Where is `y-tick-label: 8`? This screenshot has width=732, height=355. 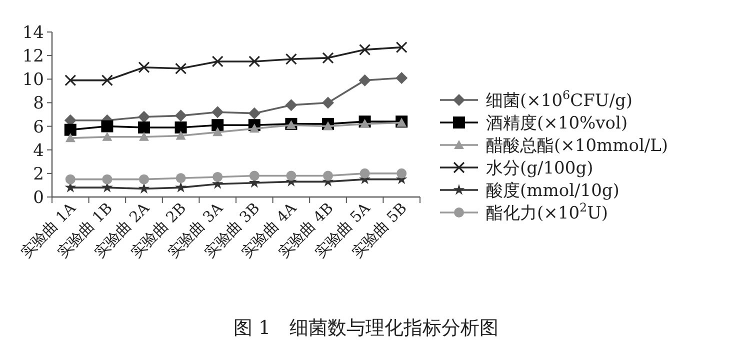
y-tick-label: 8 is located at coordinates (38, 104).